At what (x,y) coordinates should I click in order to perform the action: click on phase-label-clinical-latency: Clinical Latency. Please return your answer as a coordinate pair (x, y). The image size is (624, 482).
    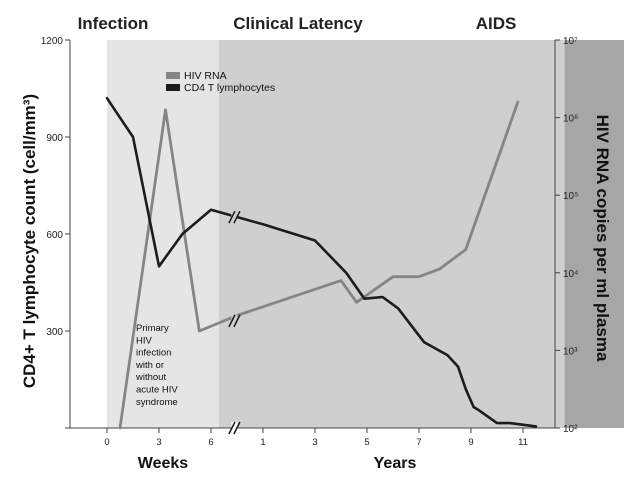
    Looking at the image, I should click on (298, 23).